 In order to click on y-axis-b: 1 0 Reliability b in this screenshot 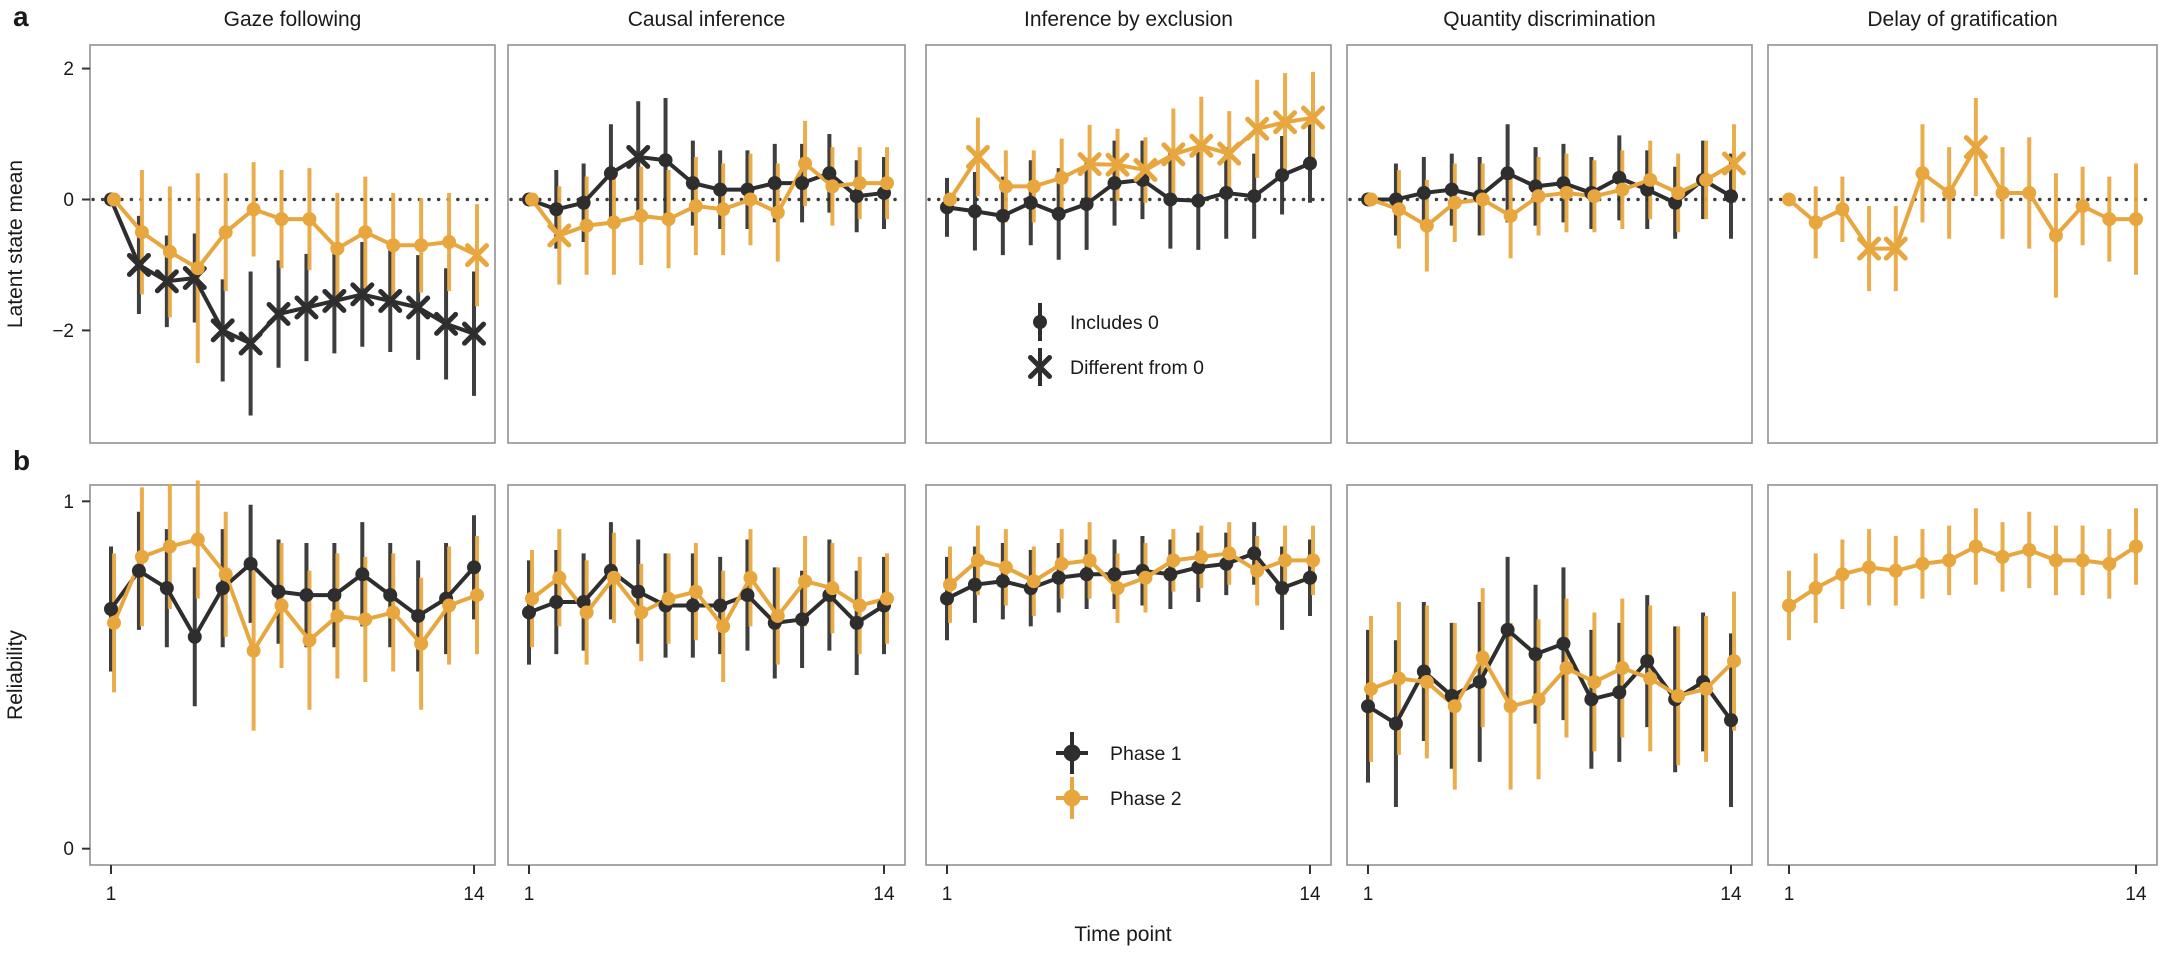, I will do `click(47, 652)`.